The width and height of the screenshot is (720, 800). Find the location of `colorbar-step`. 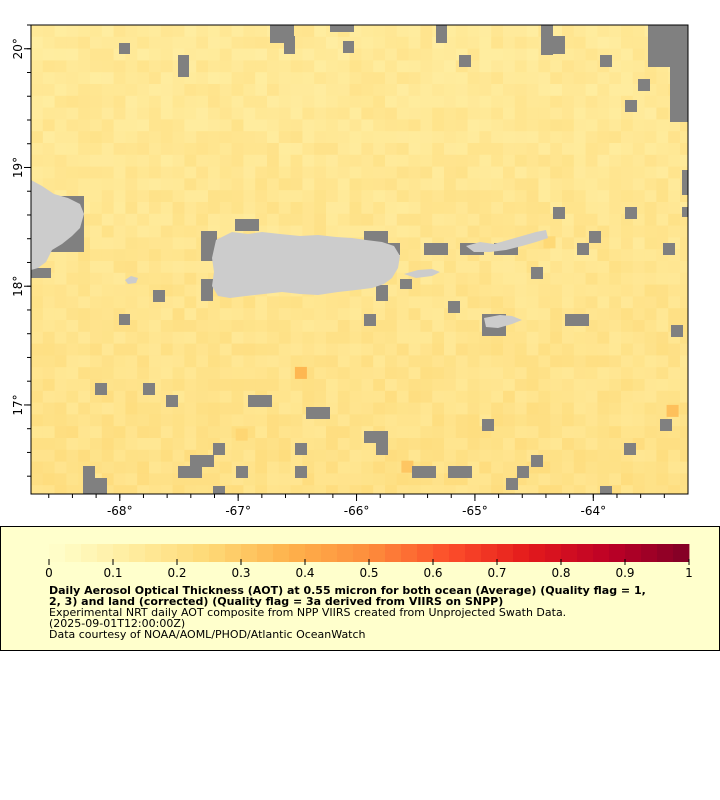

colorbar-step is located at coordinates (649, 553).